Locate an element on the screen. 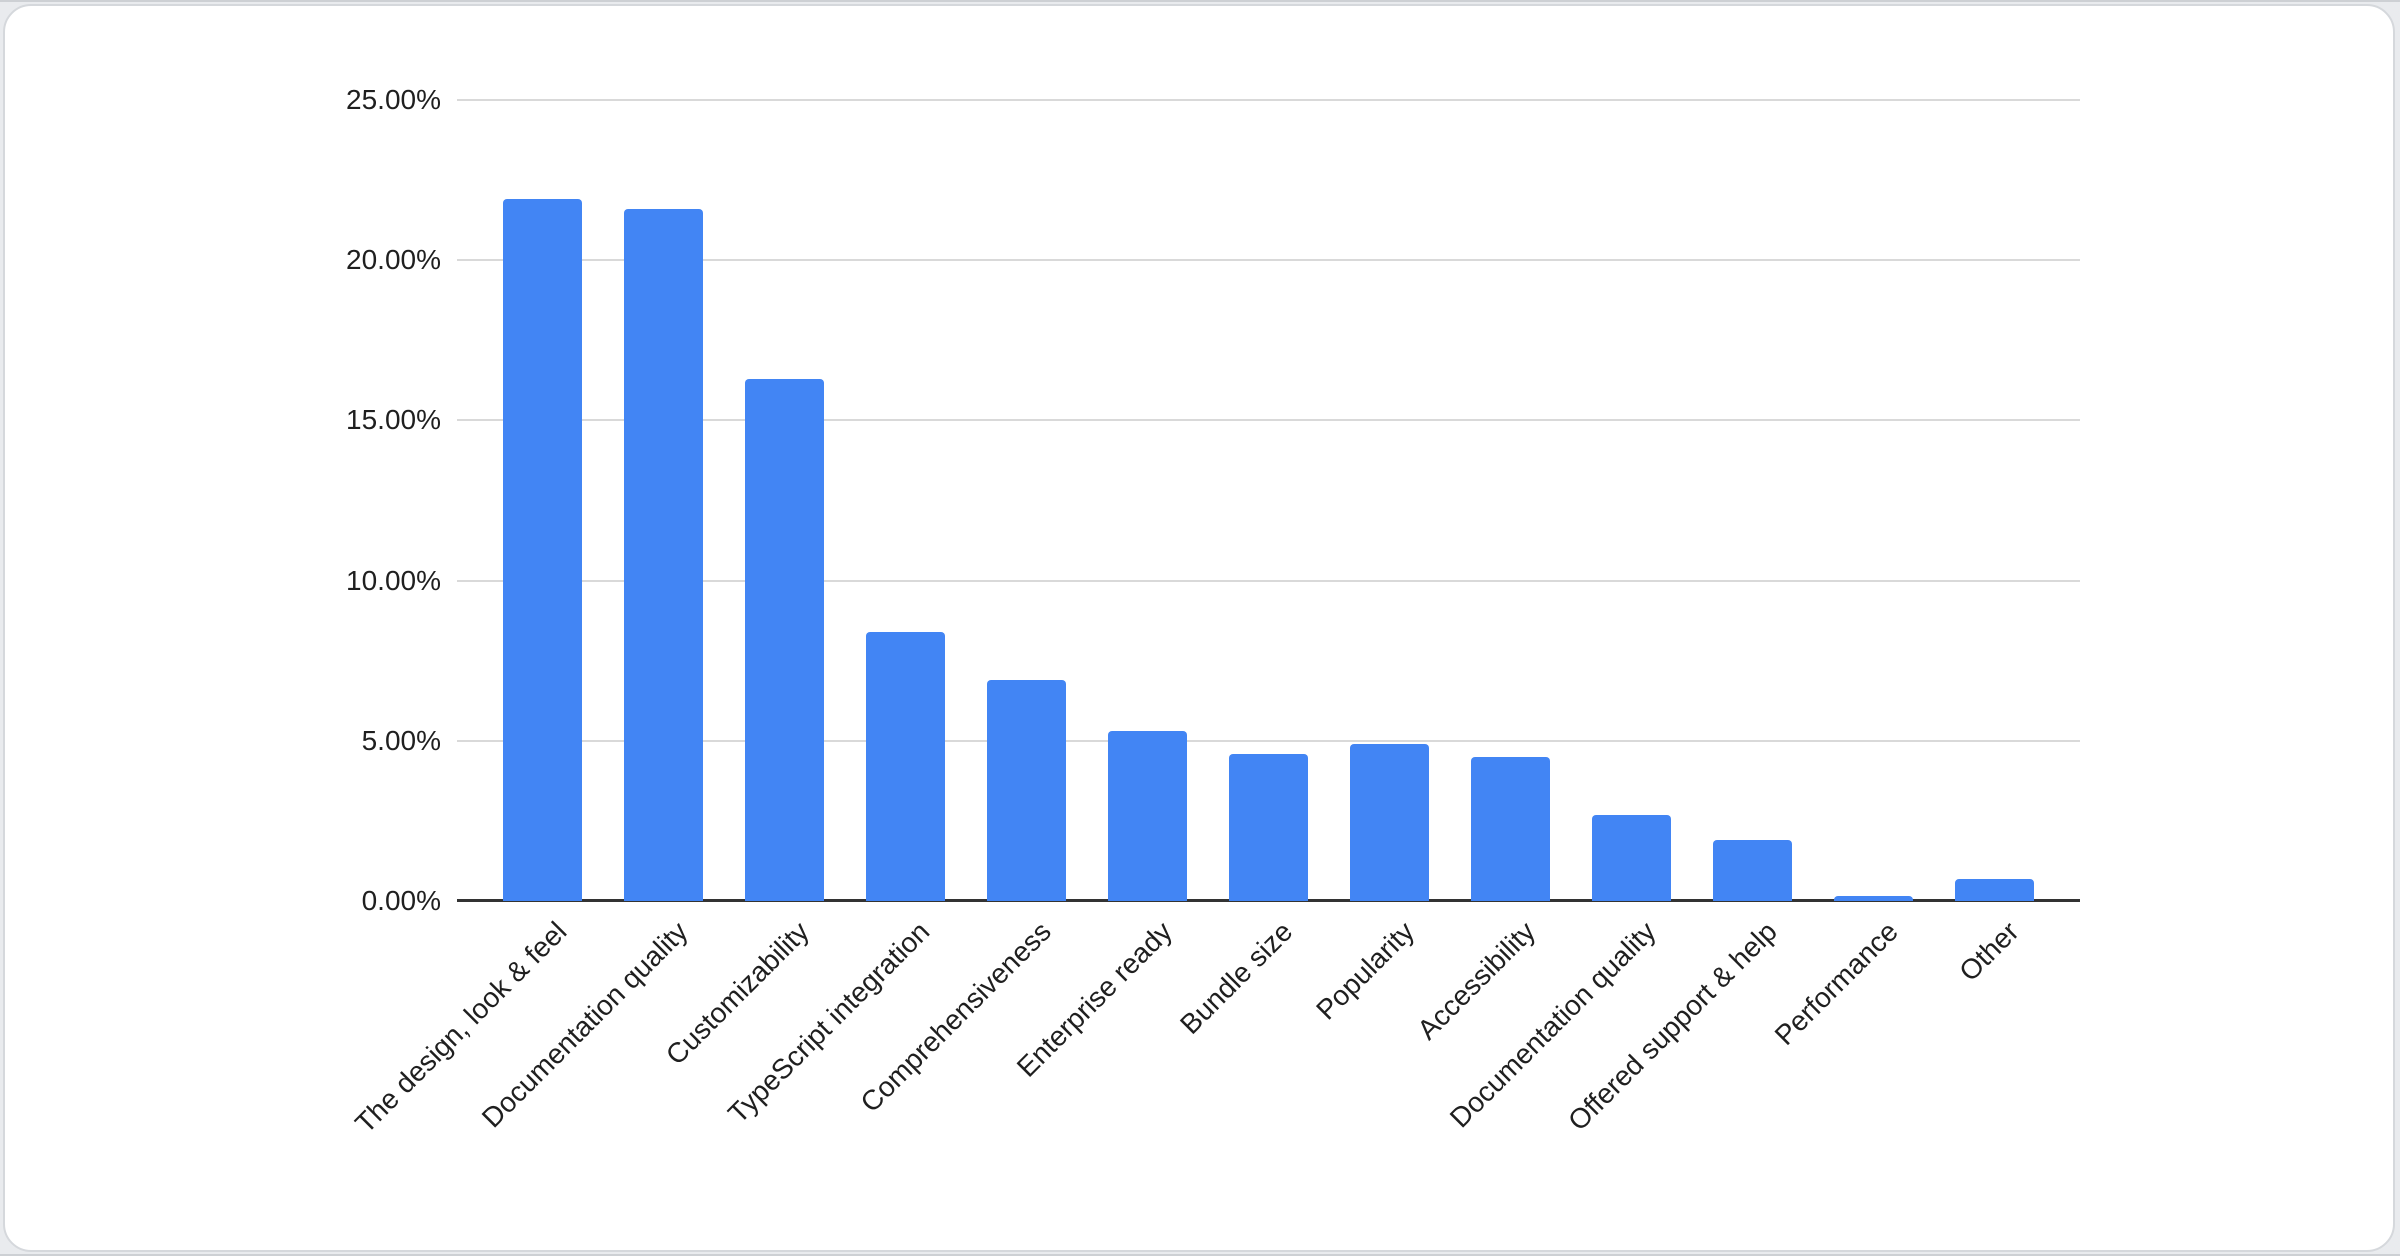 This screenshot has width=2400, height=1256. frame-border-bottom is located at coordinates (1200, 1255).